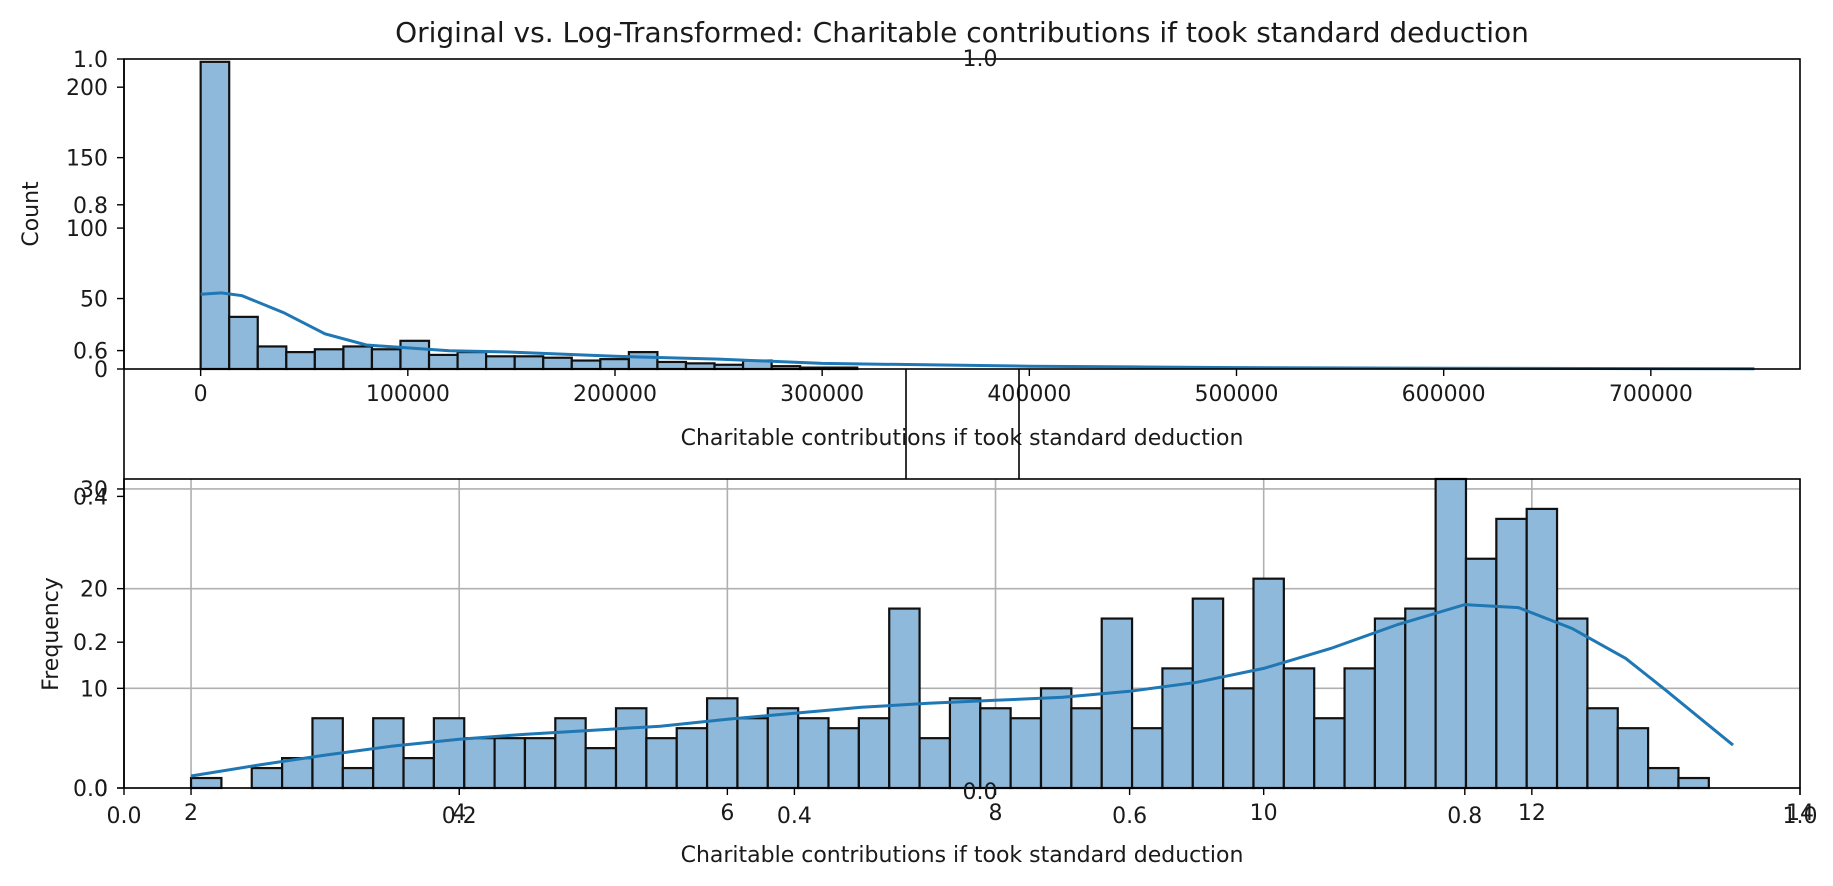 This screenshot has height=886, width=1833. Describe the element at coordinates (822, 394) in the screenshot. I see `x-tick-label: 300000` at that location.